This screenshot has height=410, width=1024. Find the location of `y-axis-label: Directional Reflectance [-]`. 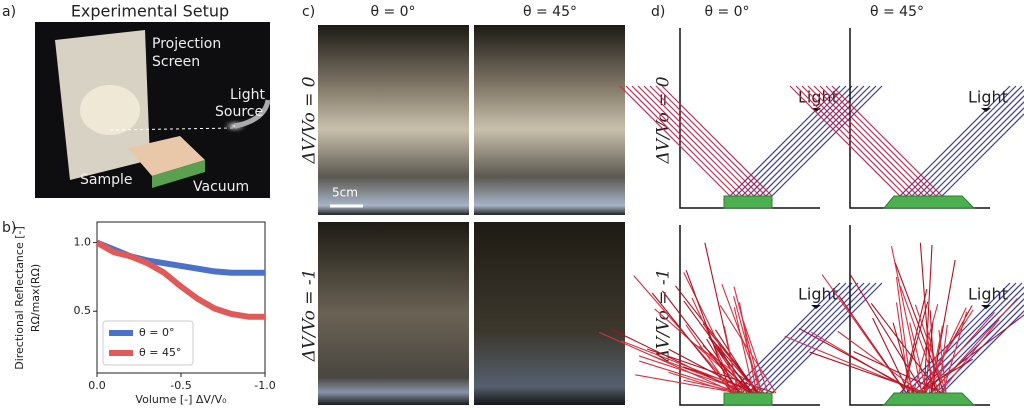

y-axis-label: Directional Reflectance [-] is located at coordinates (19, 298).